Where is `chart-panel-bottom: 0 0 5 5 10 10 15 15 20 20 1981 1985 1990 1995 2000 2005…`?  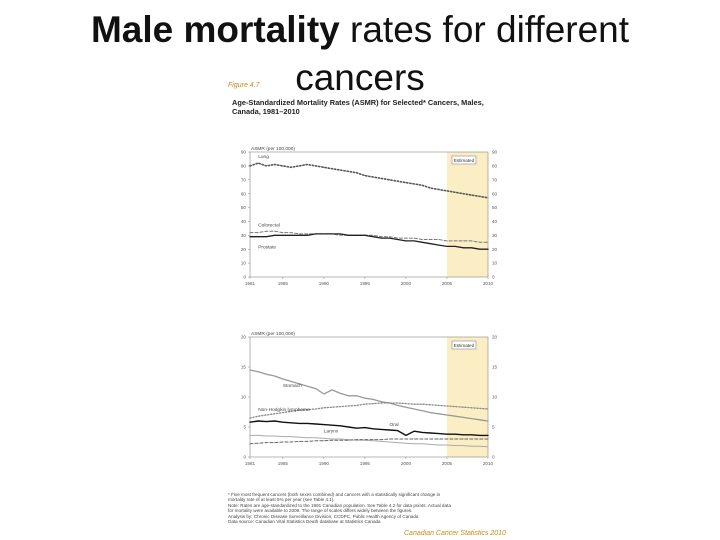 chart-panel-bottom: 0 0 5 5 10 10 15 15 20 20 1981 1985 1990 1995 2000 2005… is located at coordinates (369, 398).